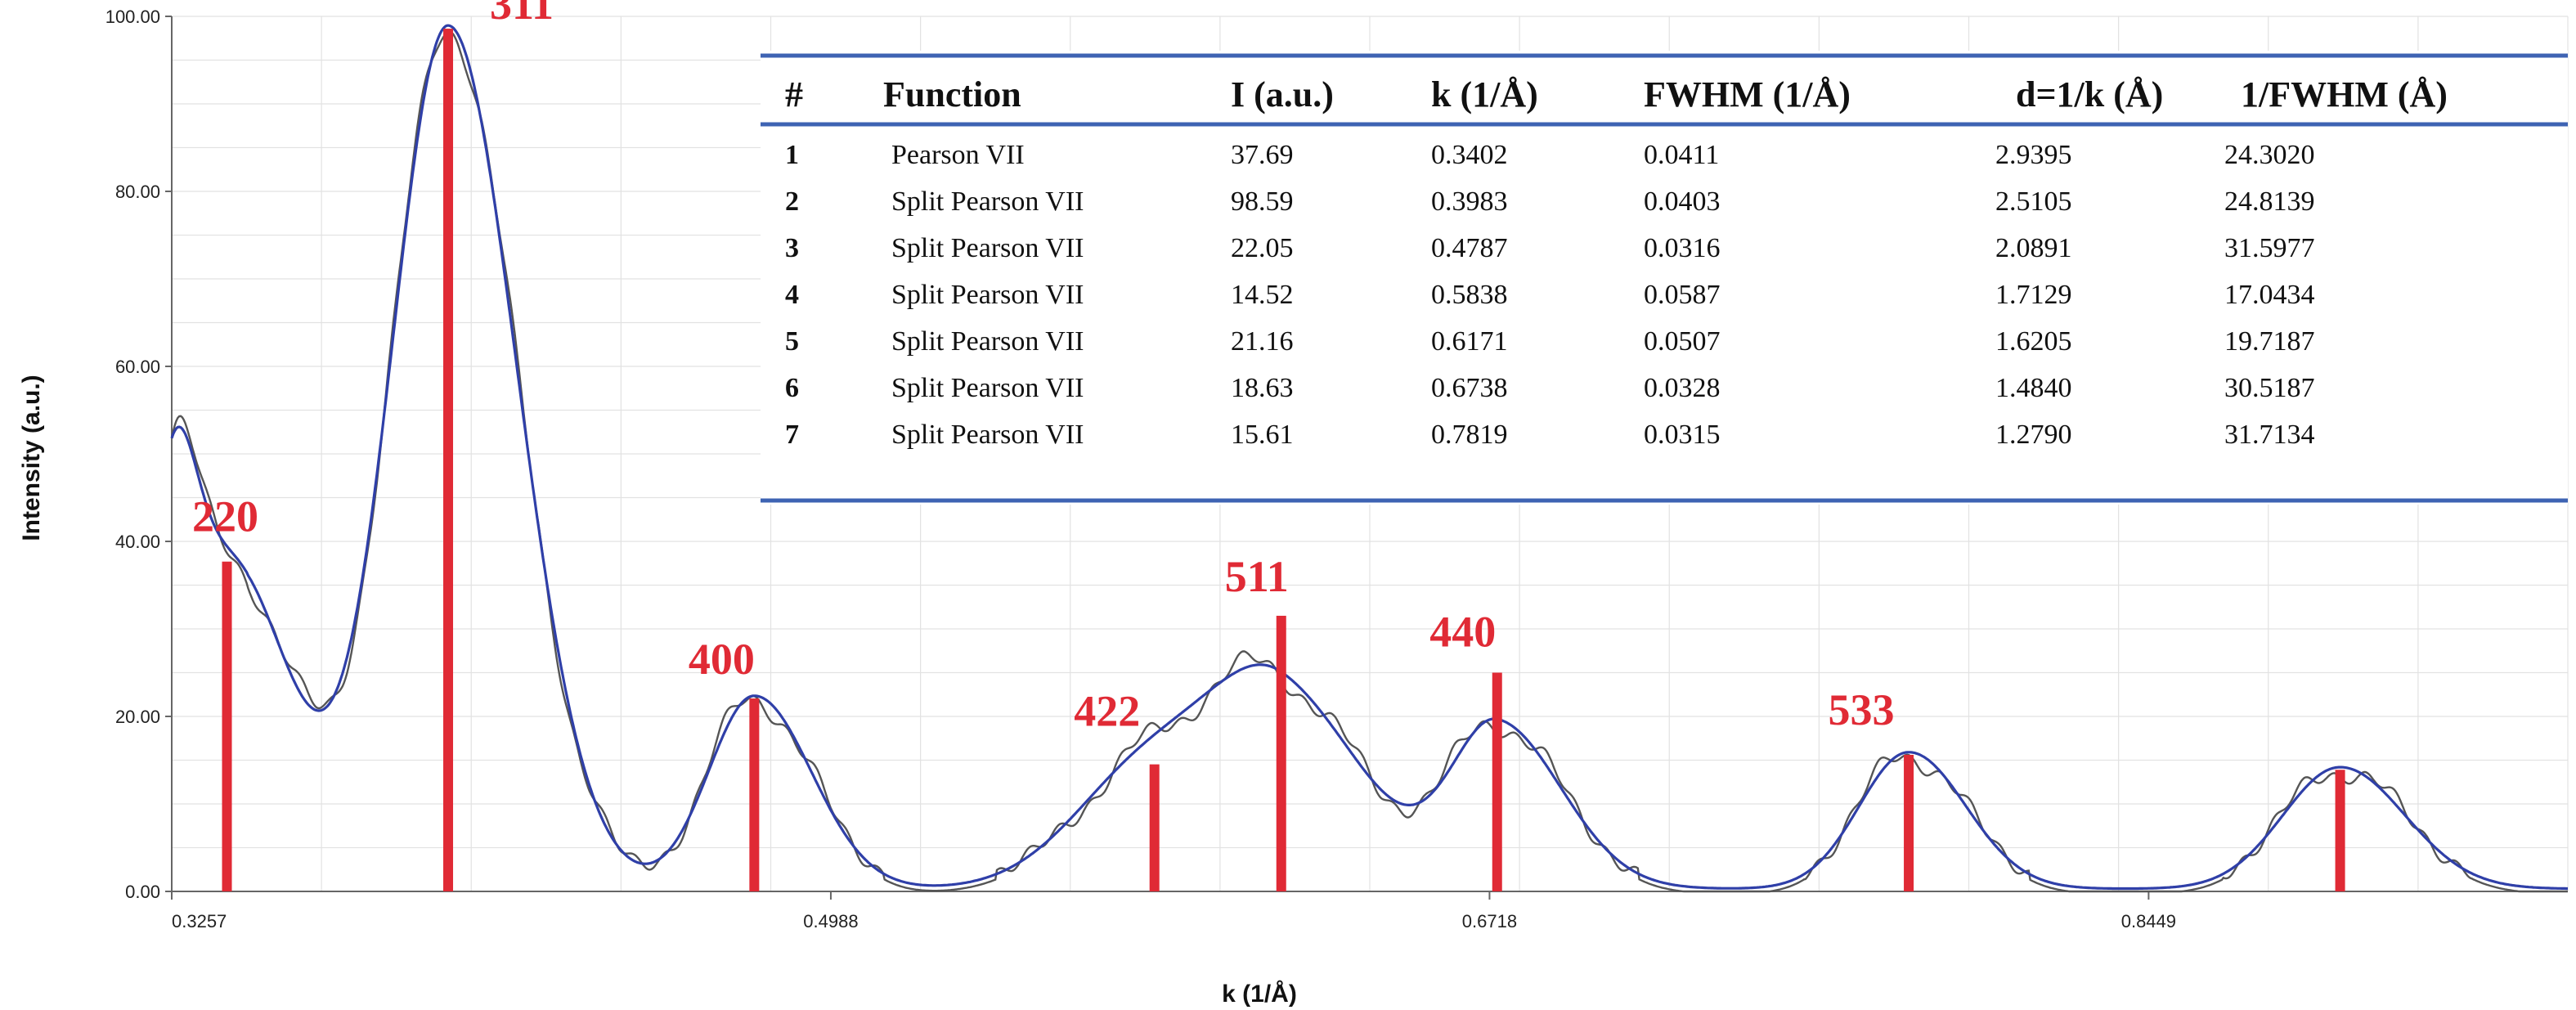 The image size is (2576, 1010). I want to click on table-cell: 19.7187, so click(2269, 341).